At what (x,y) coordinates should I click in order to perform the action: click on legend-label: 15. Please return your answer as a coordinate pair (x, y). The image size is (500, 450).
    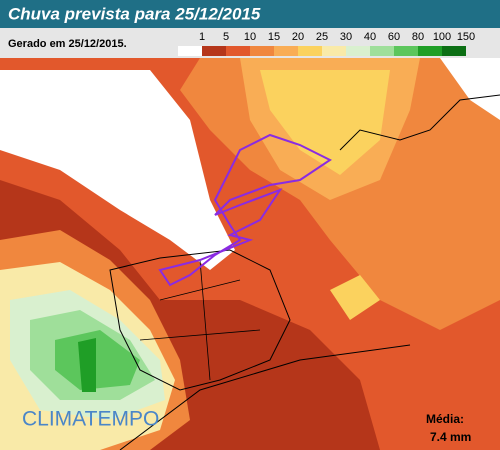
    Looking at the image, I should click on (274, 37).